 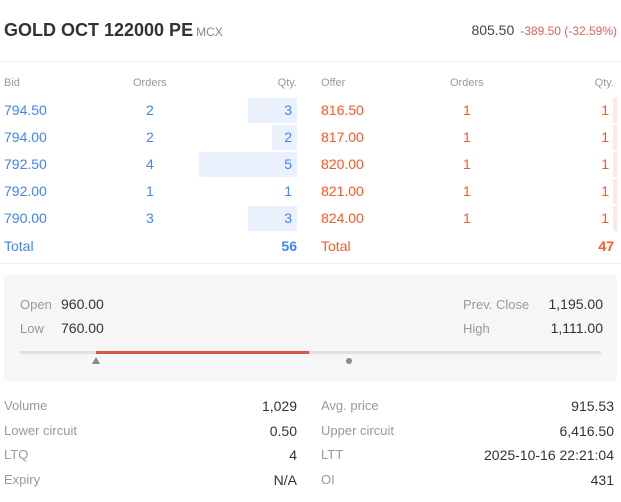 I want to click on bid-price: 794.00, so click(x=25, y=137).